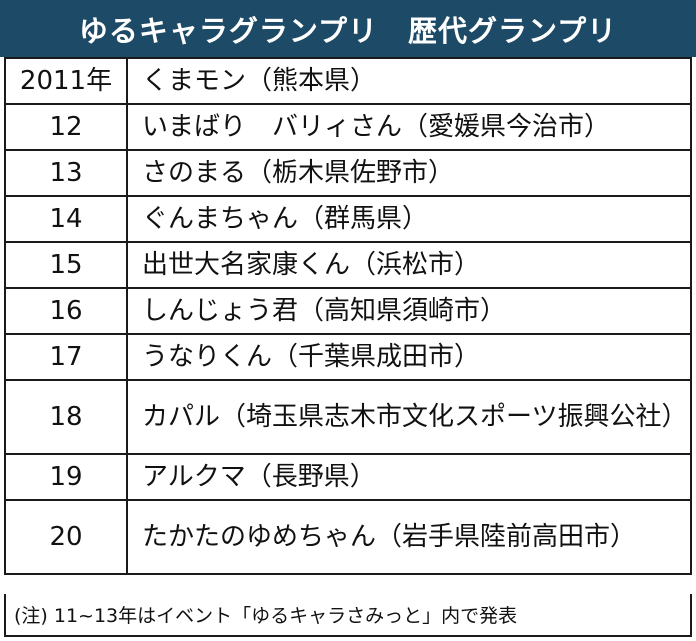  What do you see at coordinates (66, 477) in the screenshot?
I see `year-cell: 19` at bounding box center [66, 477].